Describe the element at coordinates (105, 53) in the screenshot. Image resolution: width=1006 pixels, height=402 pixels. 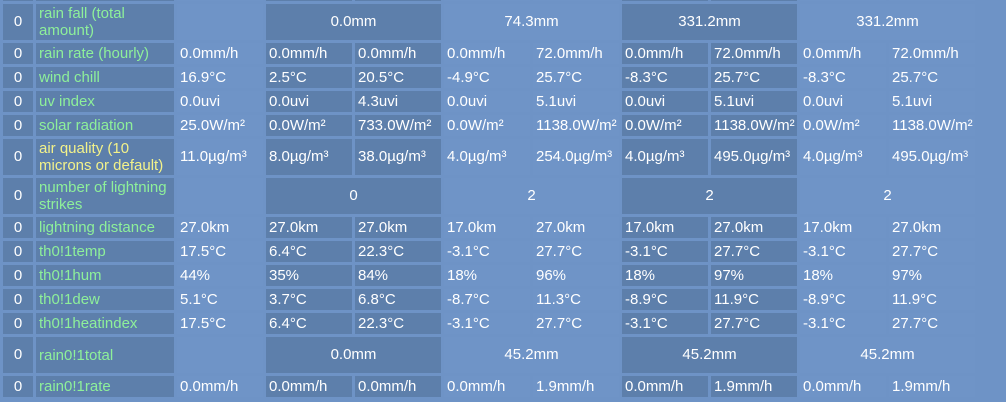
I see `row-label: rain rate (hourly)` at that location.